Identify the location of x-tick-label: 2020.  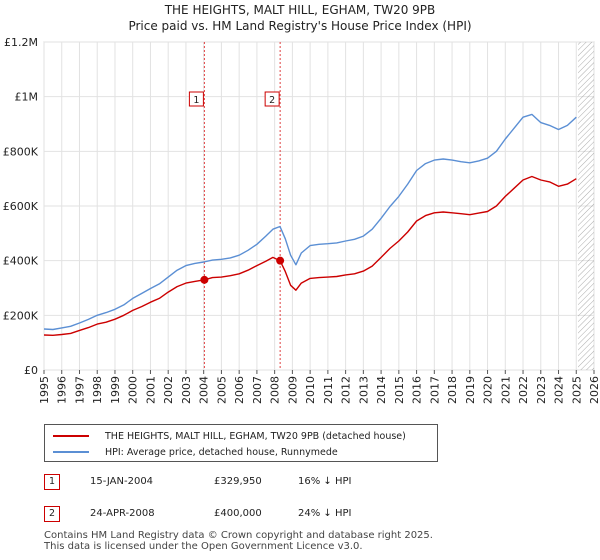
(488, 390).